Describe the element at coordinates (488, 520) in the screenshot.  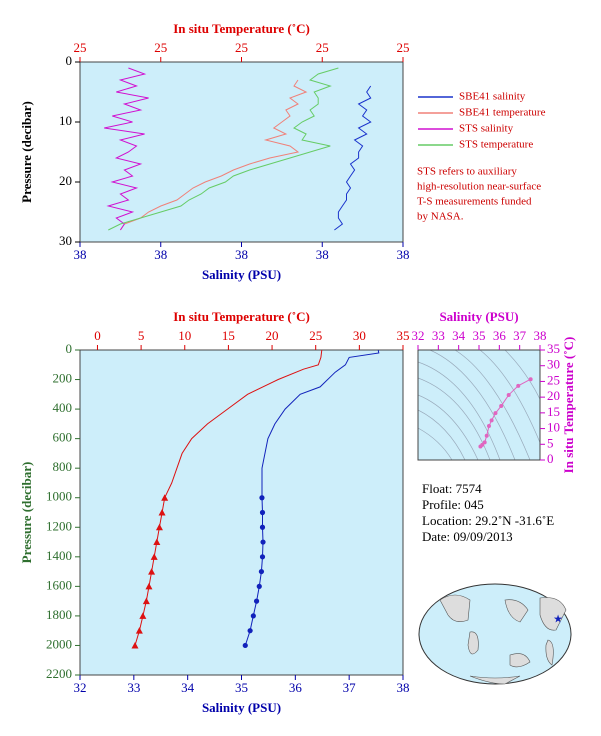
I see `float-info-line: Location: 29.2˚N -31.6˚E` at that location.